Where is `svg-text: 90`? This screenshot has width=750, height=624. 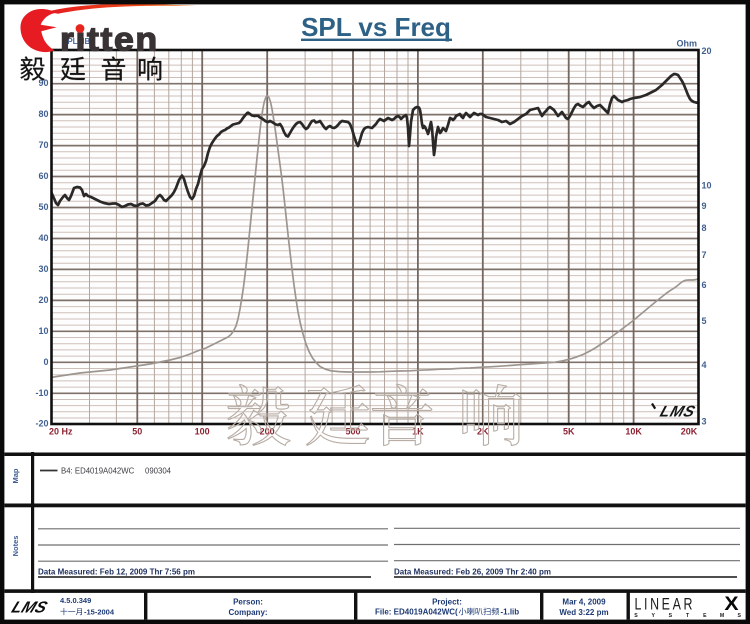
svg-text: 90 is located at coordinates (43, 83).